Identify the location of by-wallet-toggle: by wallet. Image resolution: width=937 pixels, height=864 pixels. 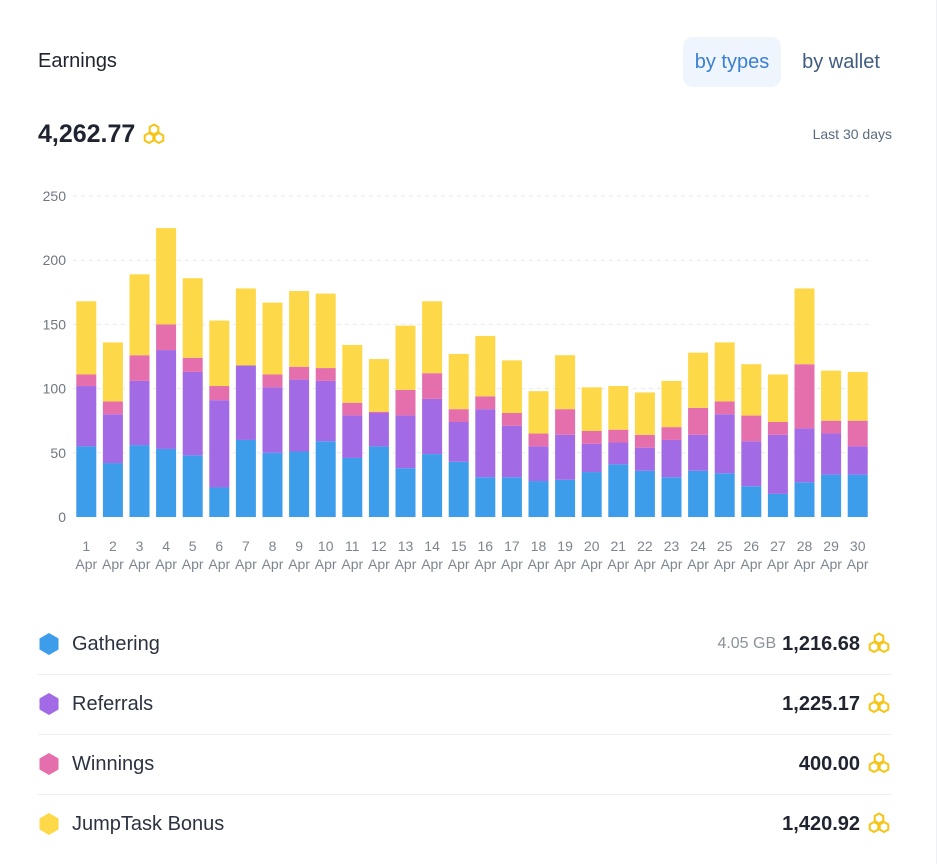
(841, 61).